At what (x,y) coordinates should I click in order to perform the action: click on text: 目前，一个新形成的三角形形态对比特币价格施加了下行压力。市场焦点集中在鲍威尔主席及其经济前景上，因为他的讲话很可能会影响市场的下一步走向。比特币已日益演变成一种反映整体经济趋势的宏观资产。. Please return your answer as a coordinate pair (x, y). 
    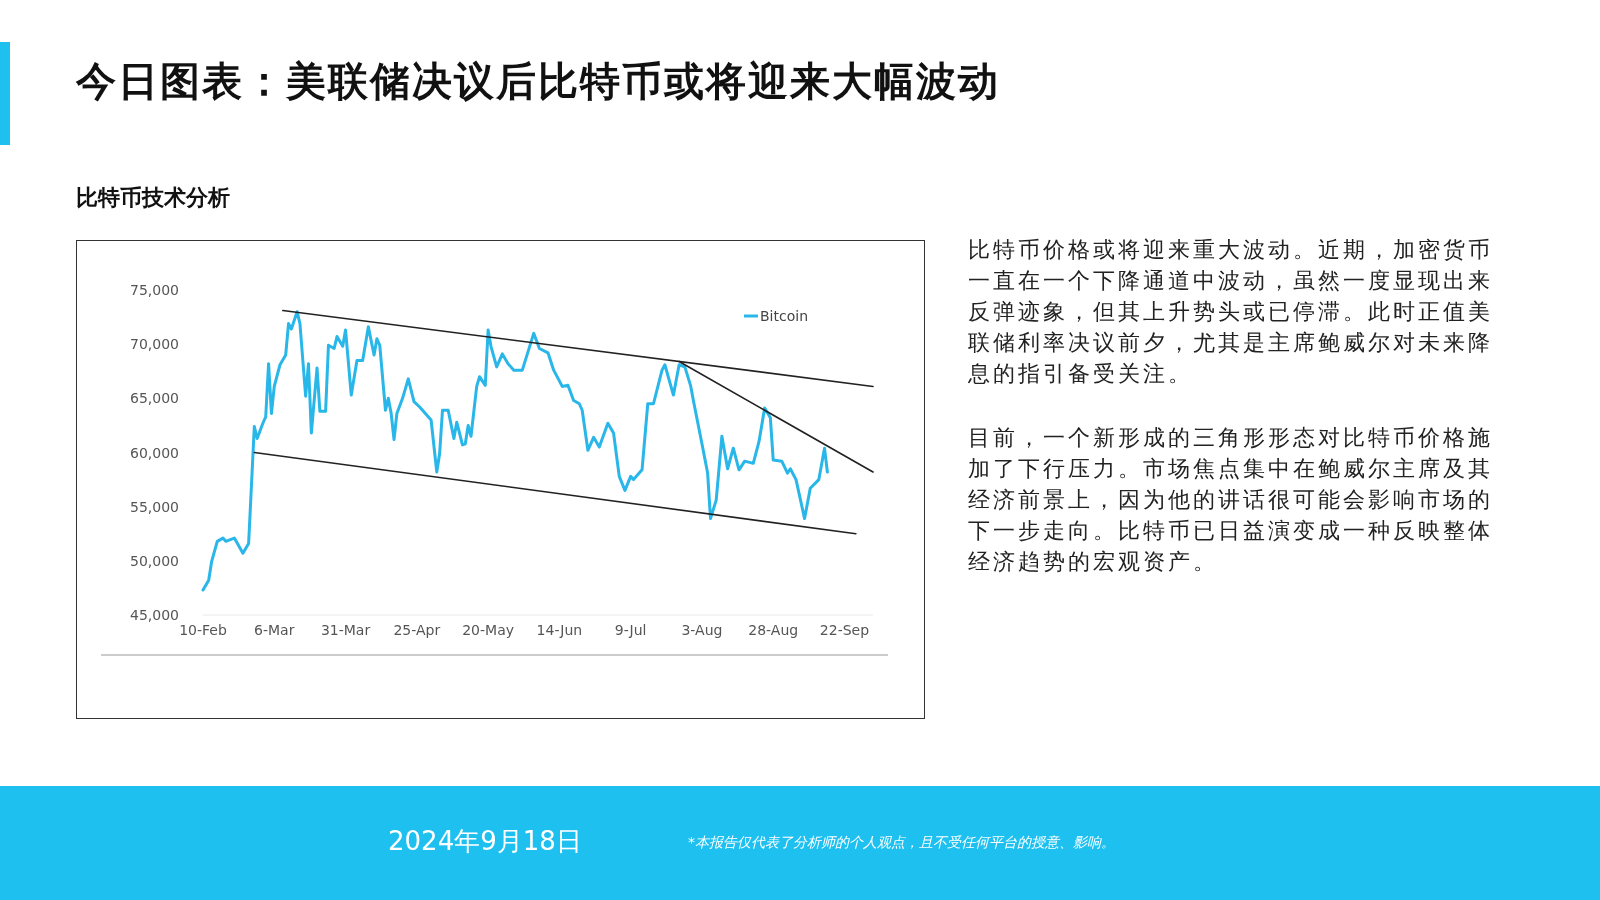
    Looking at the image, I should click on (1231, 500).